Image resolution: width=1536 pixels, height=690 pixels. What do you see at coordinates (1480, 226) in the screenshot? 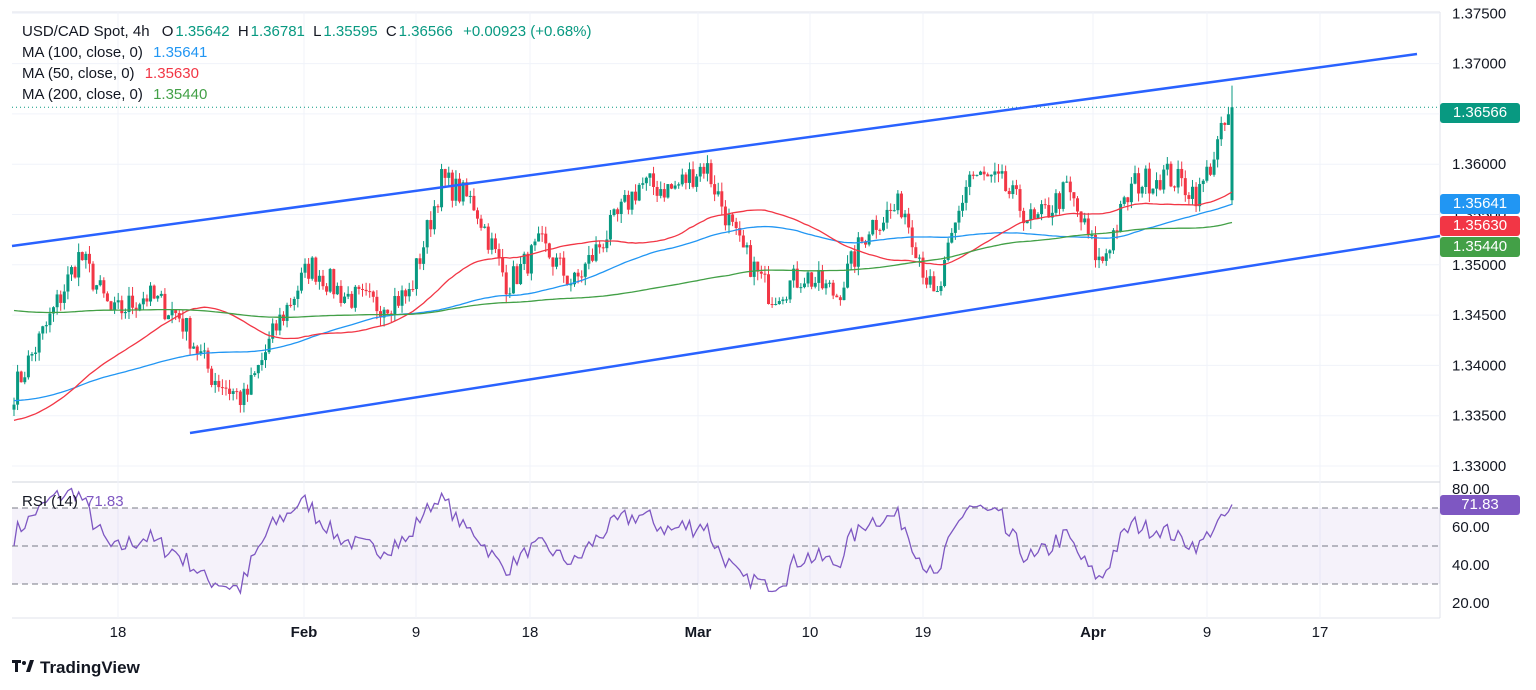
I see `ma50-badge: 1.35630` at bounding box center [1480, 226].